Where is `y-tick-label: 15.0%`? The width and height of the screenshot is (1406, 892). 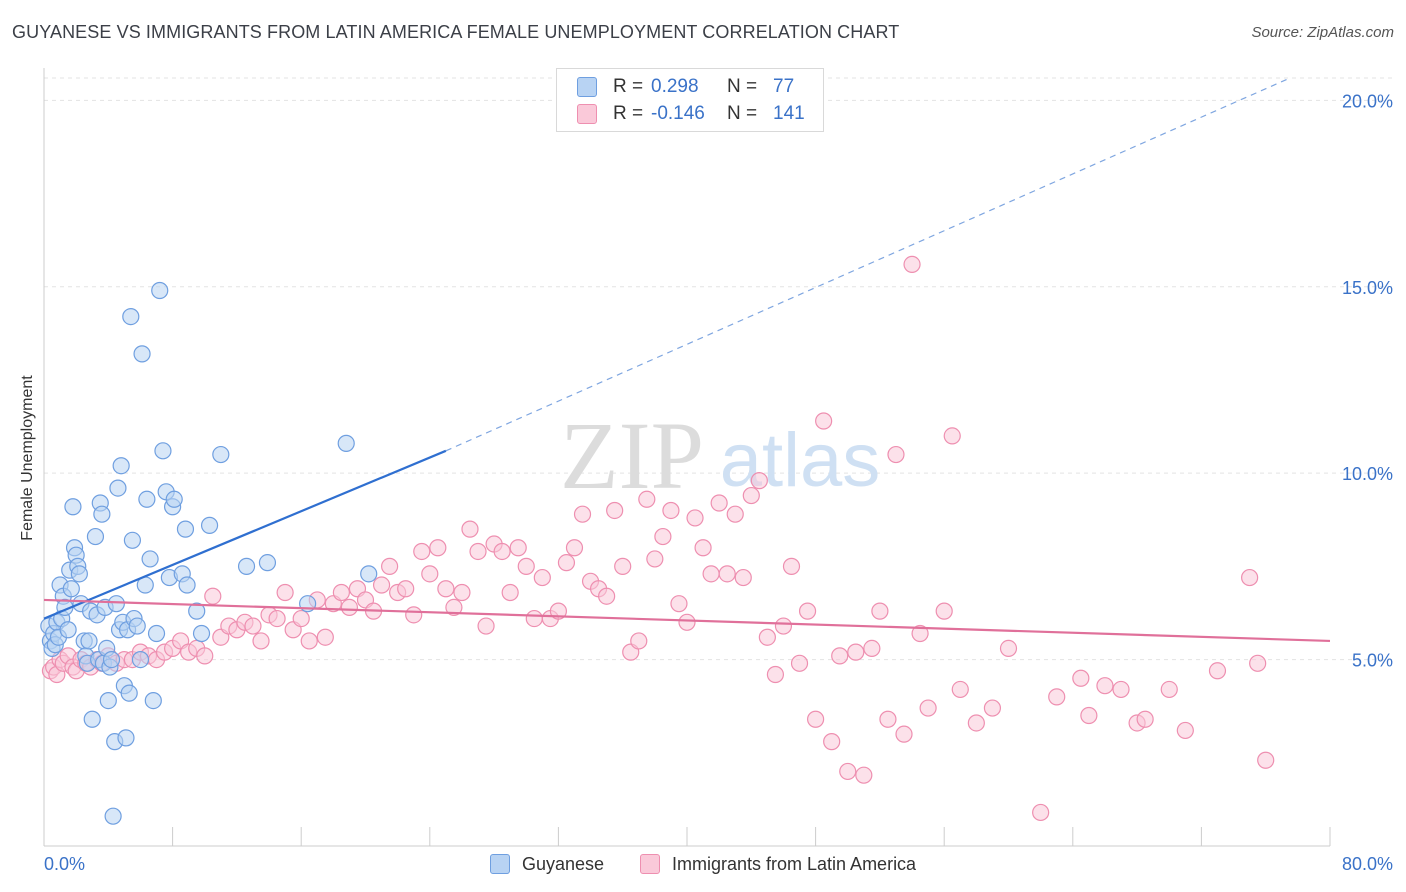 y-tick-label: 15.0% is located at coordinates (1367, 288).